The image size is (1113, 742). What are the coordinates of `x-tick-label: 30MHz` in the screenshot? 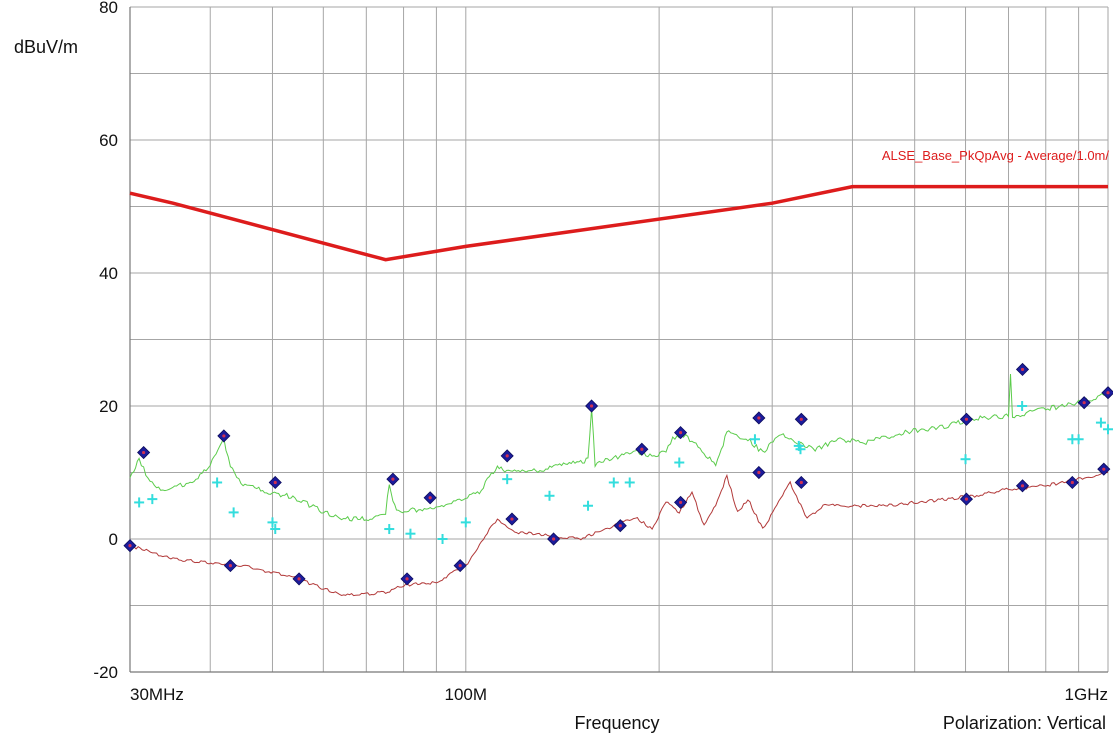 It's located at (157, 694).